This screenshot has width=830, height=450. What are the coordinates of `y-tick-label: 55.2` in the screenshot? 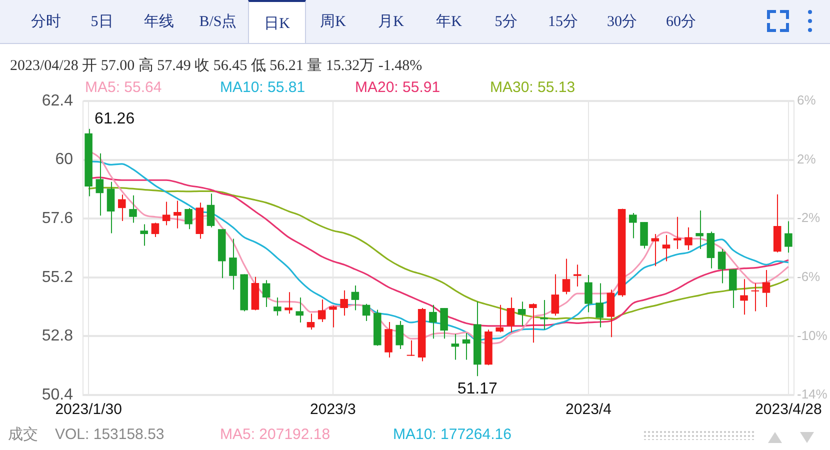 It's located at (58, 277).